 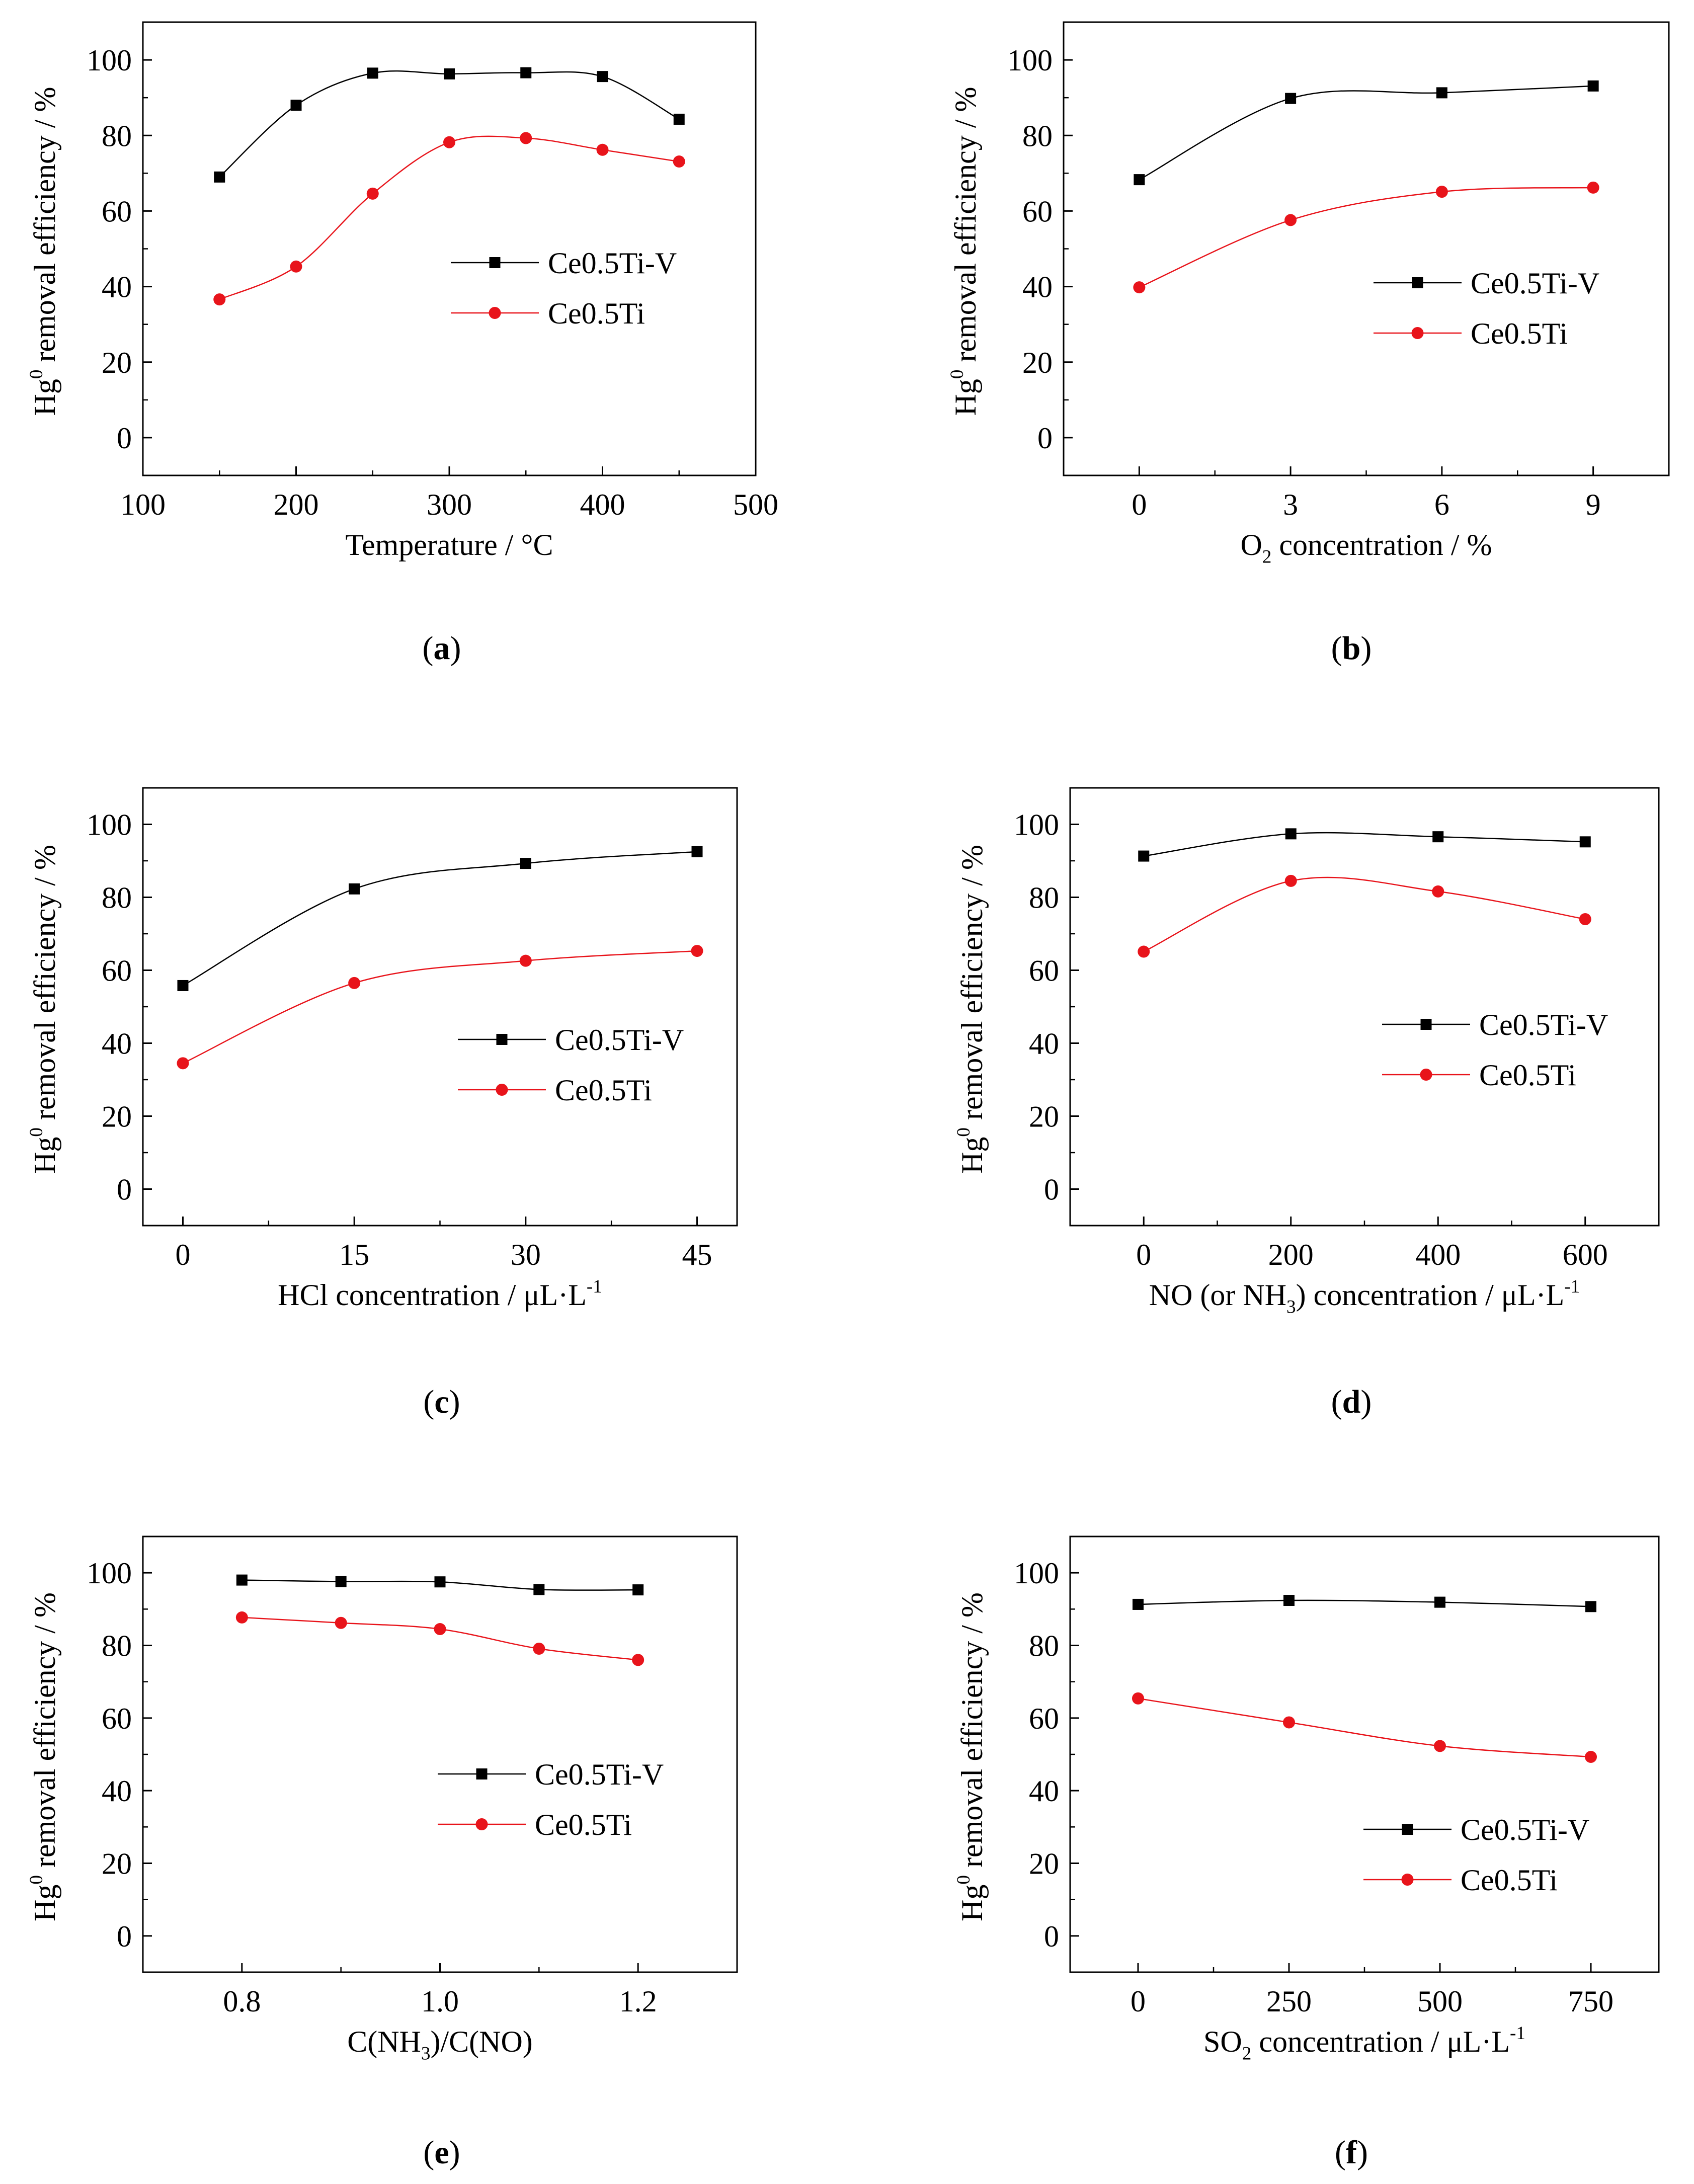 What do you see at coordinates (526, 1255) in the screenshot?
I see `x-tick-label: 30` at bounding box center [526, 1255].